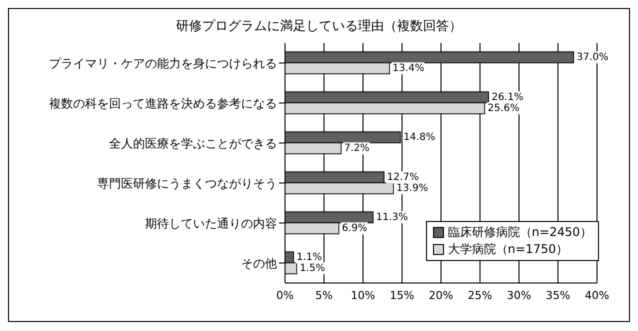 This screenshot has height=331, width=638. I want to click on legend-label: 臨床研修病院（n=2450）, so click(520, 232).